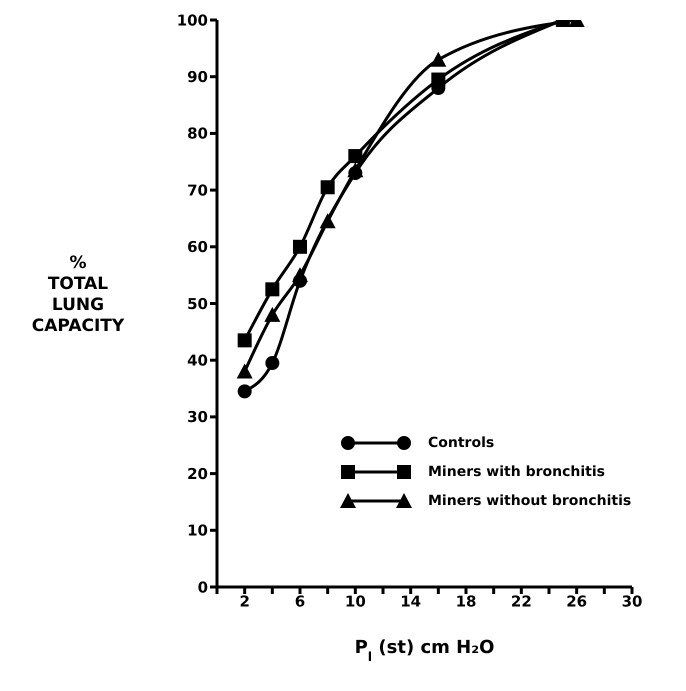 This screenshot has height=691, width=686. Describe the element at coordinates (411, 601) in the screenshot. I see `x-tick-label: 14` at that location.